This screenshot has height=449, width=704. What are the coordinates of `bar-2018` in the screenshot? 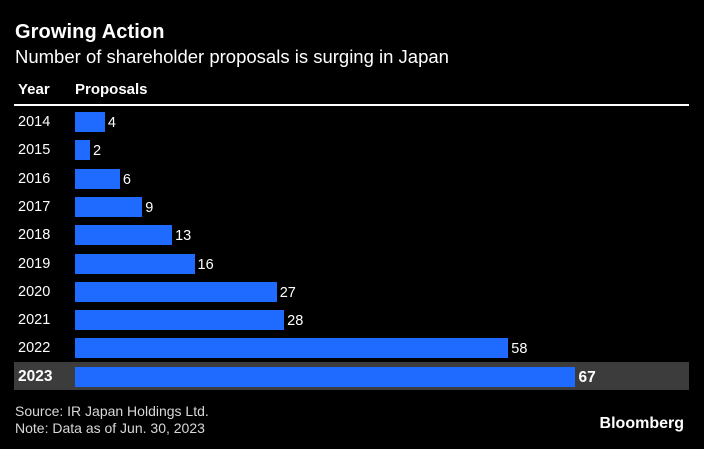 It's located at (124, 235).